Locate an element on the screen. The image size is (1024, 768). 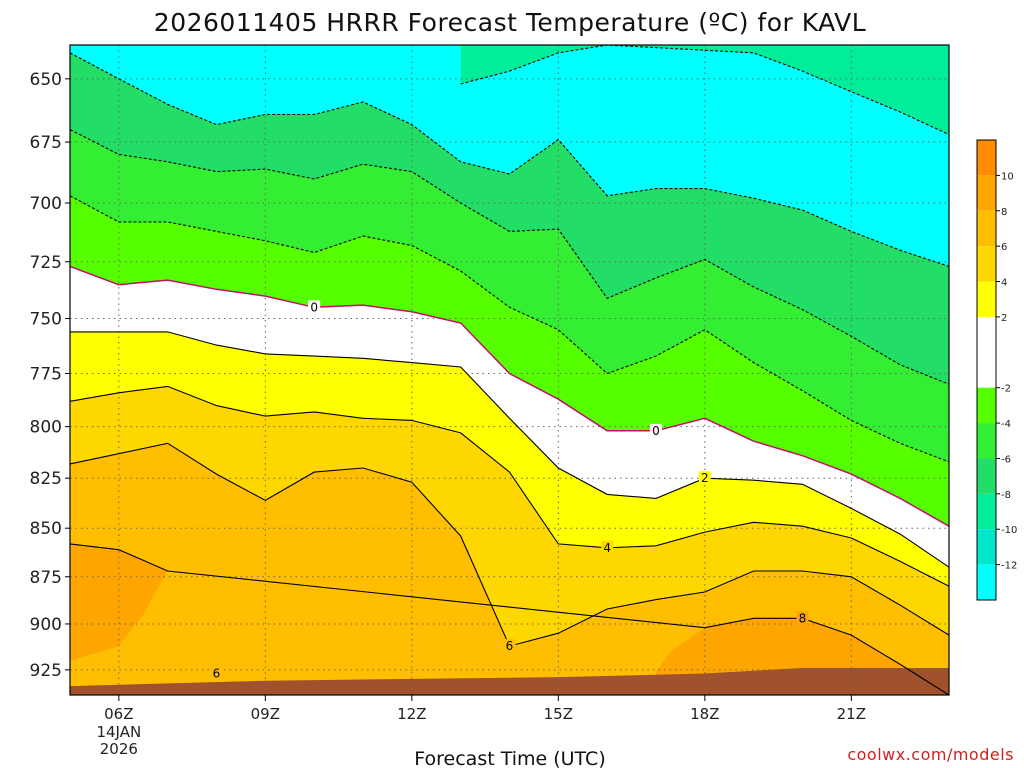
colorbar-tick-label: 10 is located at coordinates (1007, 176).